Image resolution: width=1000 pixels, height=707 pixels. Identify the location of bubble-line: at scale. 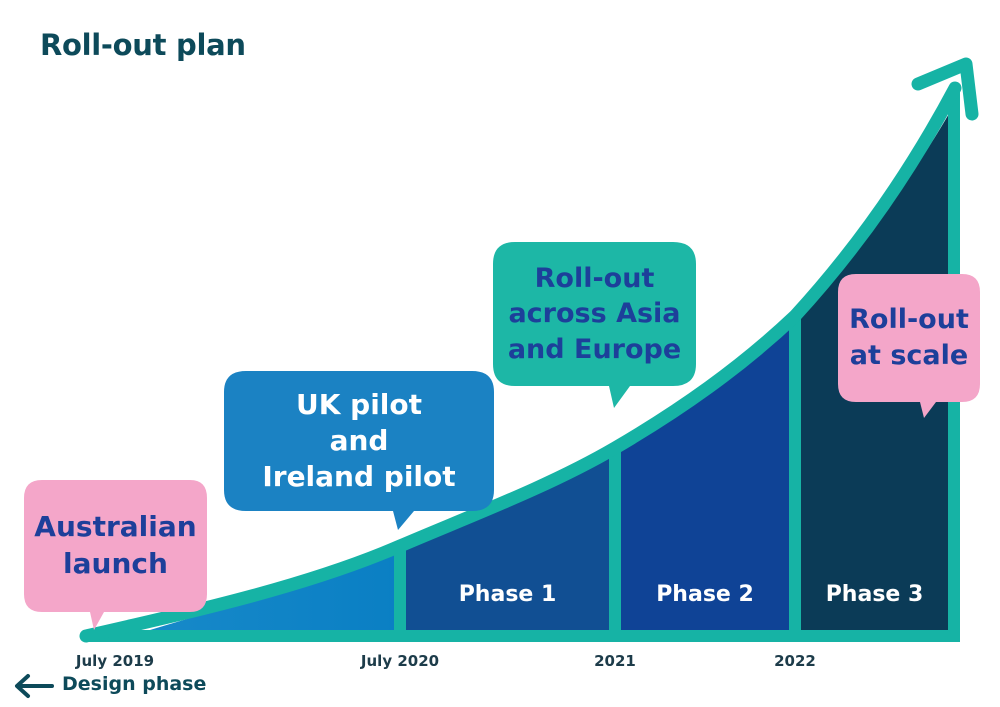
(909, 355).